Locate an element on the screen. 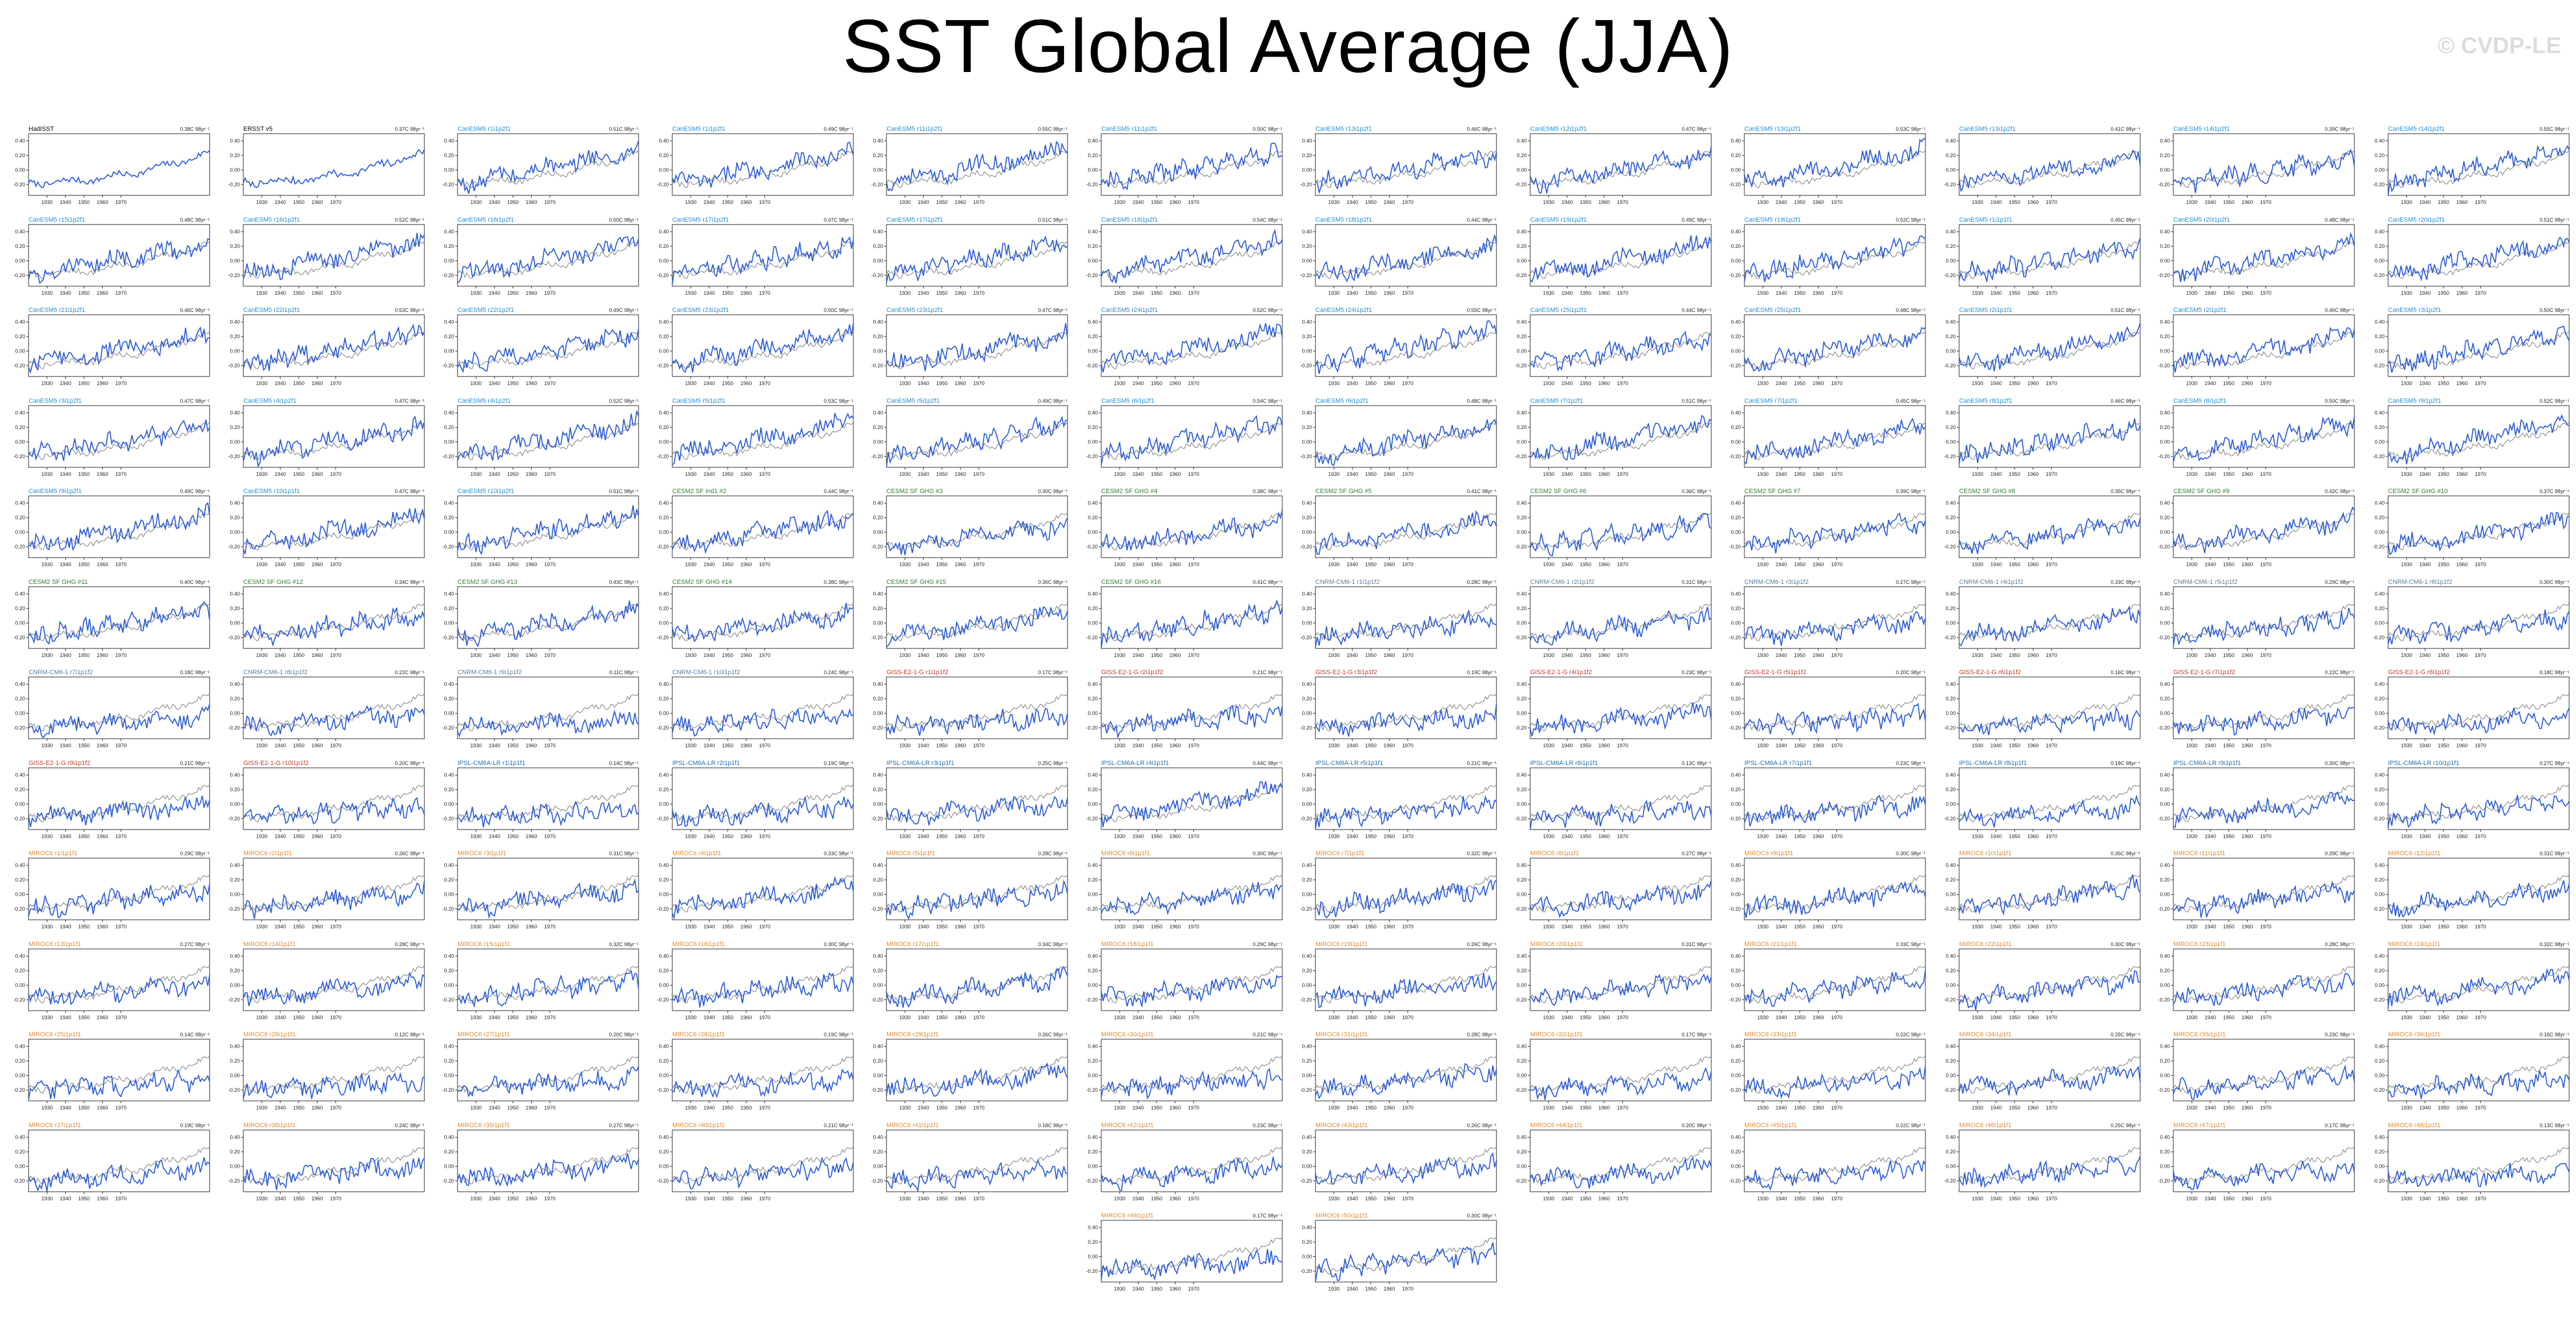  panel-trend: 0.32C 98yr⁻¹ is located at coordinates (624, 944).